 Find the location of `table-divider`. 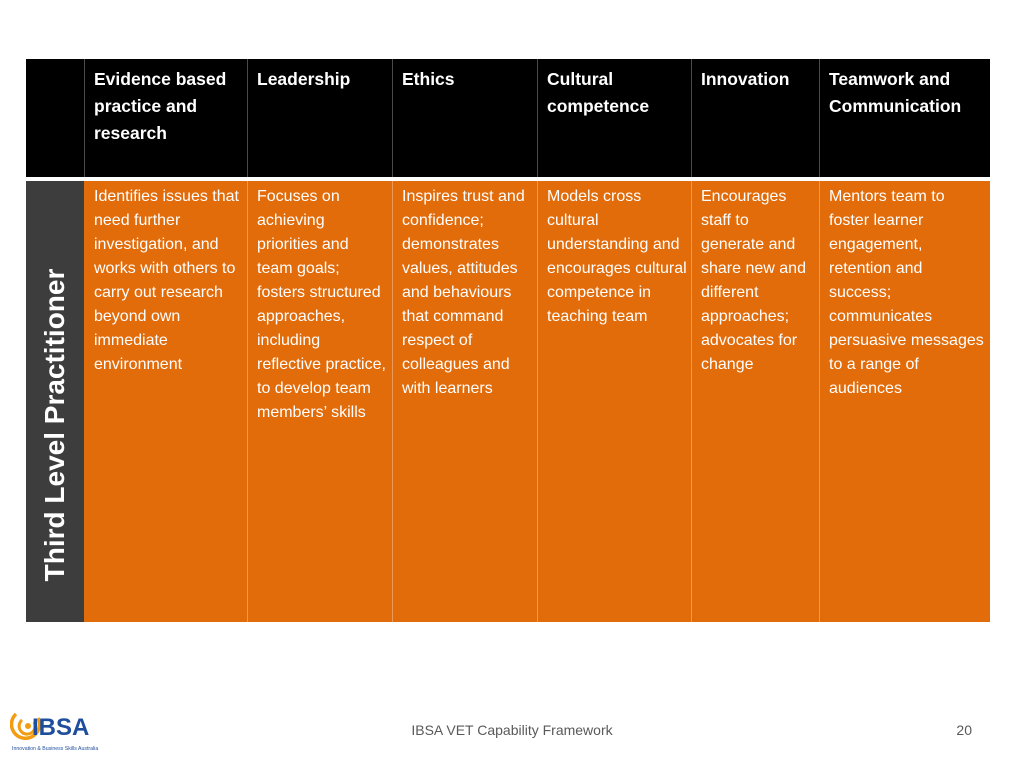

table-divider is located at coordinates (508, 179).